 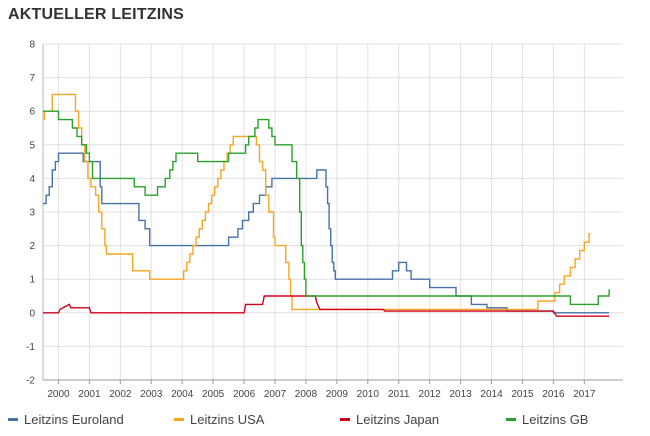 What do you see at coordinates (74, 419) in the screenshot?
I see `legend-label: Leitzins Euroland` at bounding box center [74, 419].